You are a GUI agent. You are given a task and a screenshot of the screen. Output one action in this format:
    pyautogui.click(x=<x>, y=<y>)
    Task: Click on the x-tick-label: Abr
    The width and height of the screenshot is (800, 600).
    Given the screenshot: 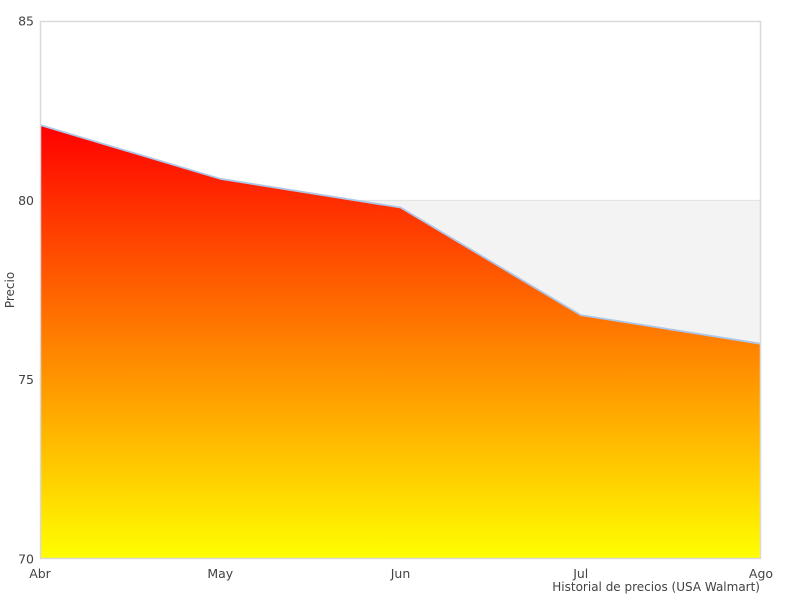 What is the action you would take?
    pyautogui.click(x=40, y=573)
    